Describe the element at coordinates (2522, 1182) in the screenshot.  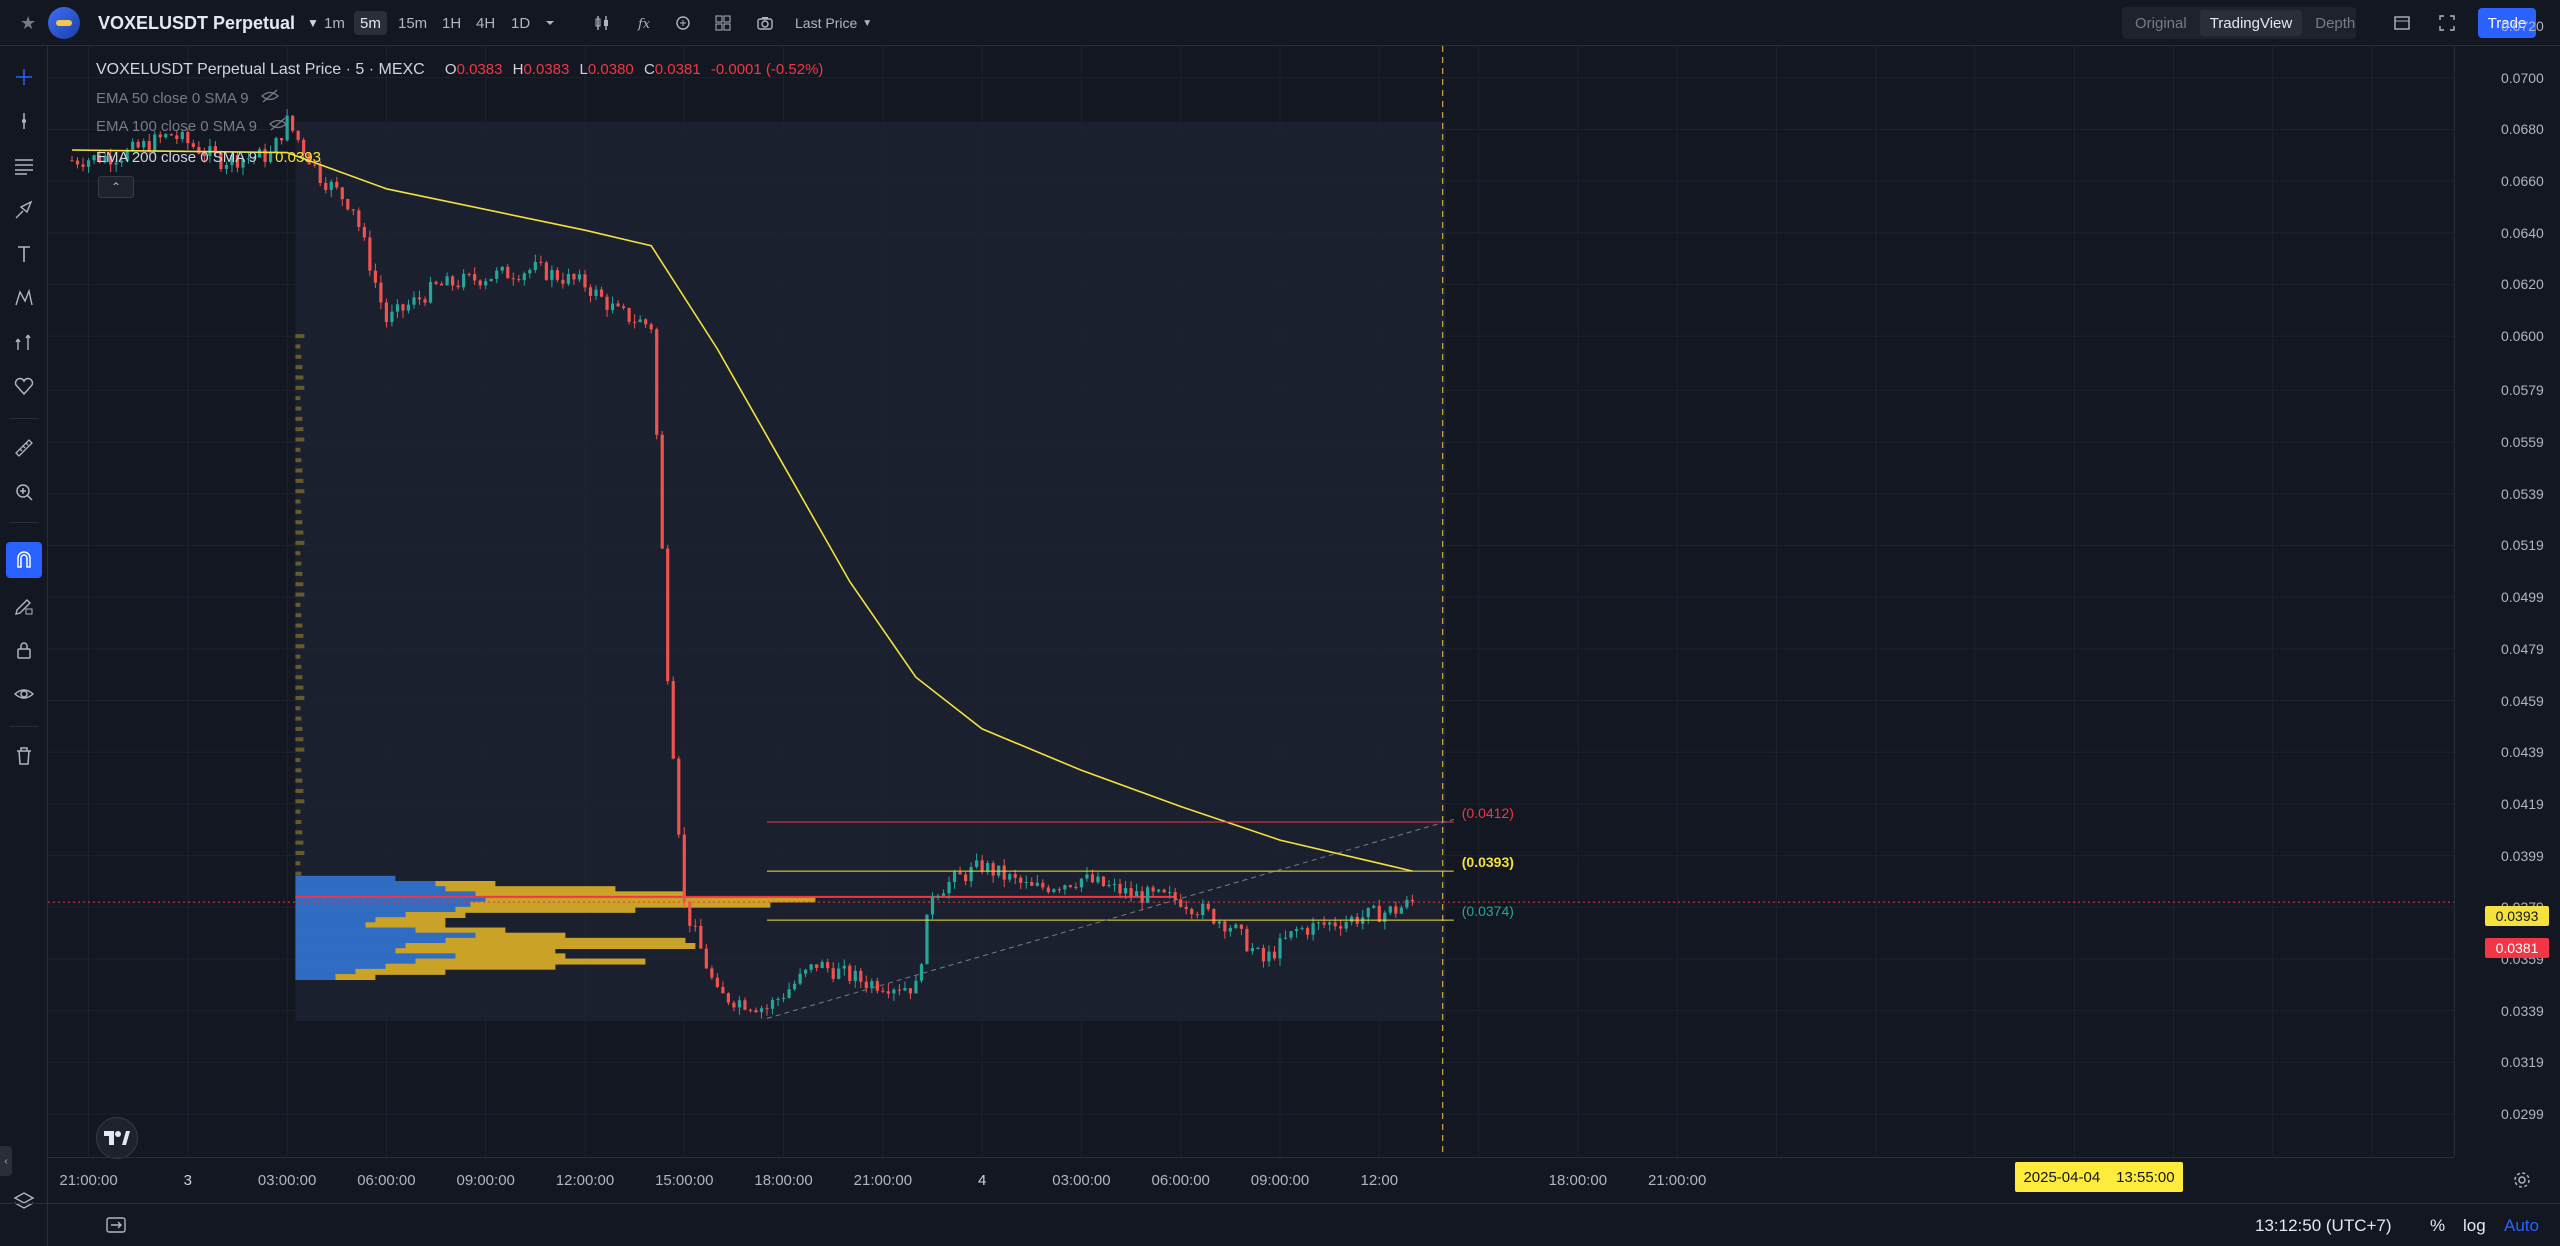
I see `settings-gear-icon` at that location.